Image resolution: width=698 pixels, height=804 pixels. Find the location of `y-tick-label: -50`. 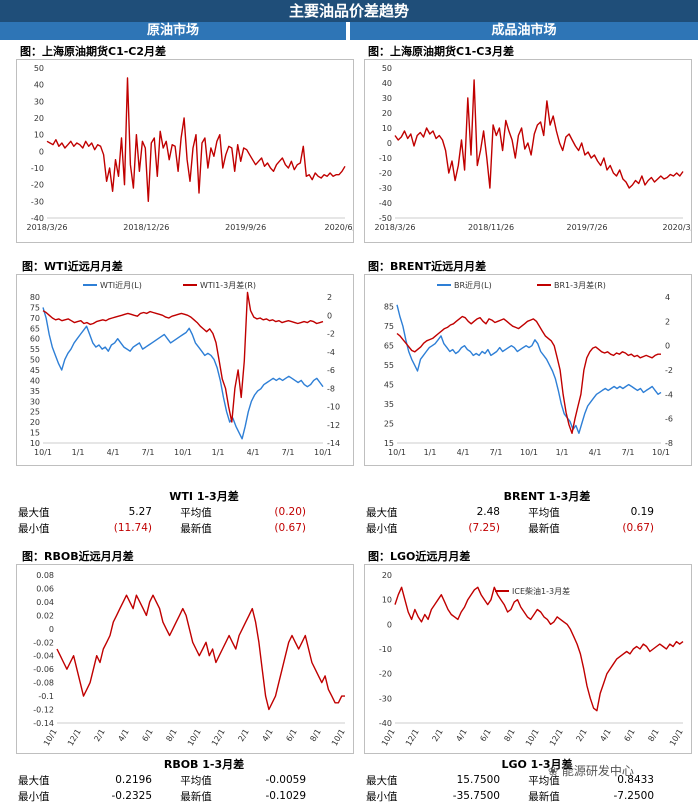

y-tick-label: -50 is located at coordinates (385, 218).